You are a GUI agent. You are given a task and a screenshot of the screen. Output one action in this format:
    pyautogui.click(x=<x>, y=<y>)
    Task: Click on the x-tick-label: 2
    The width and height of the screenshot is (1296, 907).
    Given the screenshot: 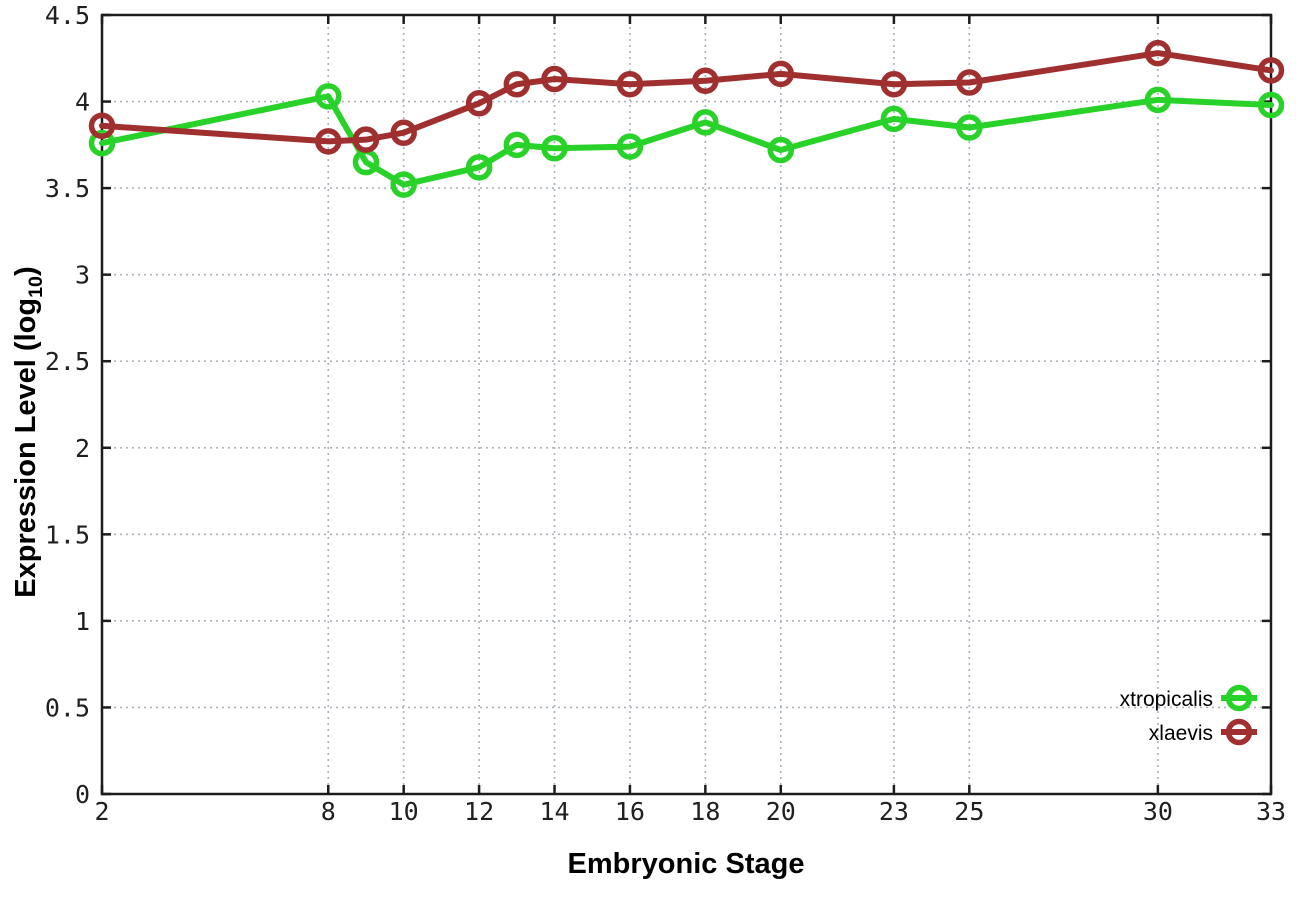 What is the action you would take?
    pyautogui.click(x=101, y=811)
    